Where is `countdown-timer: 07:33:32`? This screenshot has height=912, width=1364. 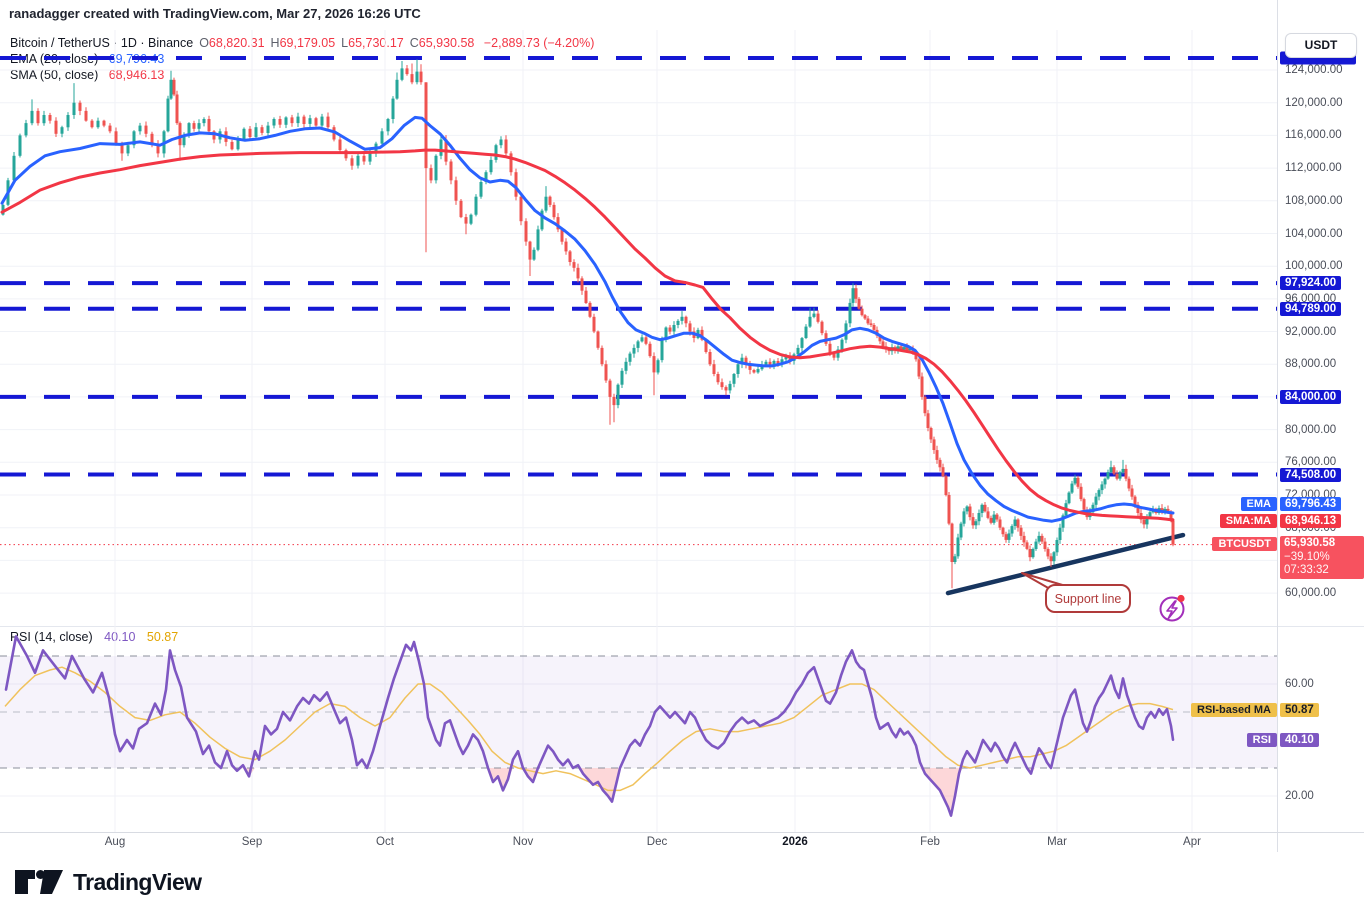 countdown-timer: 07:33:32 is located at coordinates (1306, 570).